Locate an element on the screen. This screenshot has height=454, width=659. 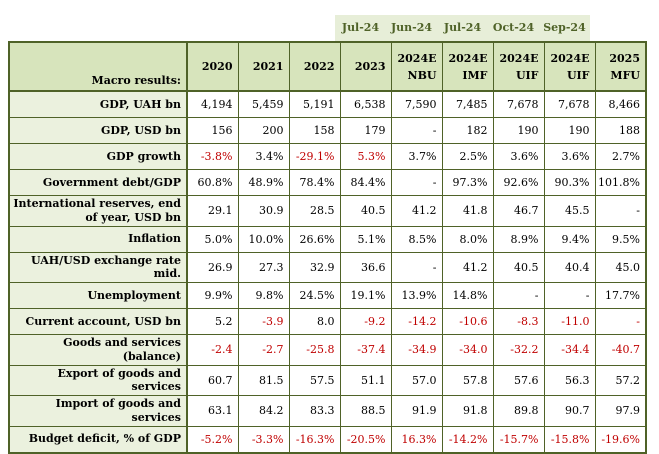
value-cell: 200 is located at coordinates (263, 130).